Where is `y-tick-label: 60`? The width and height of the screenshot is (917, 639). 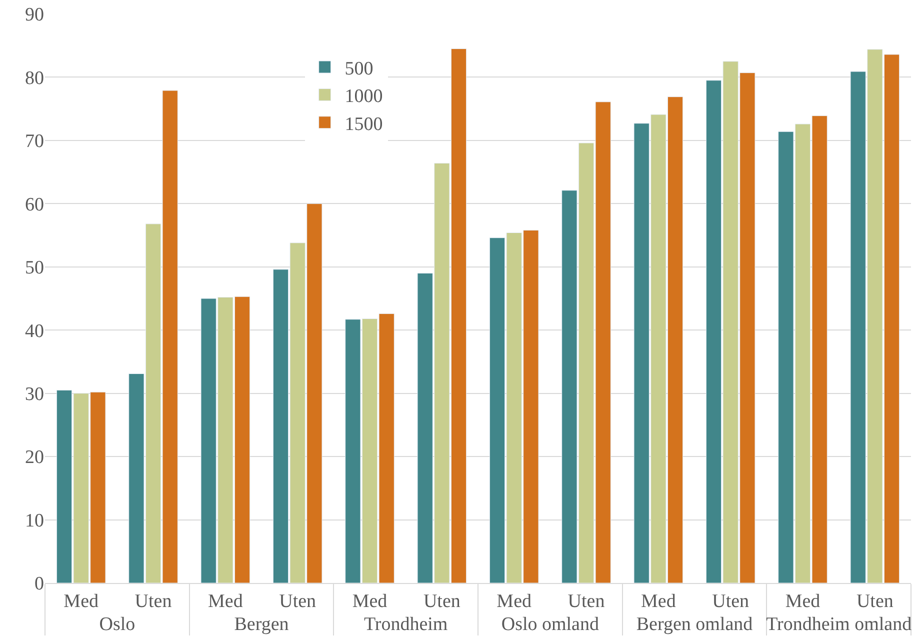 y-tick-label: 60 is located at coordinates (34, 205).